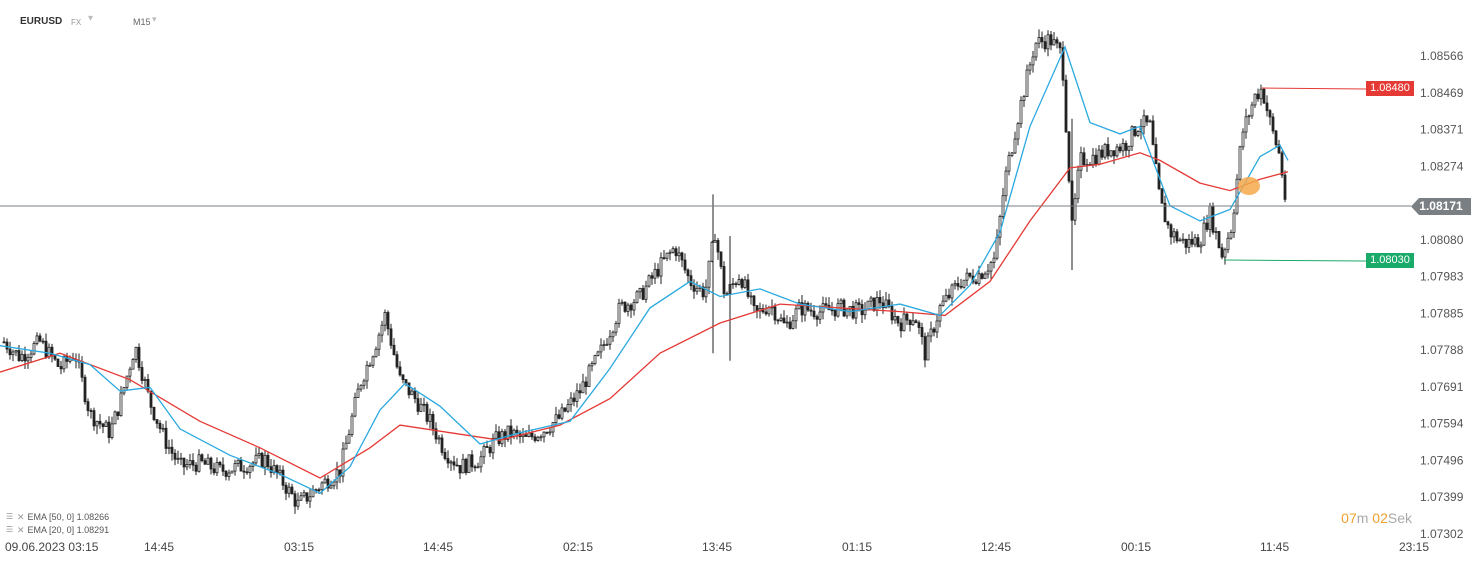 Image resolution: width=1482 pixels, height=564 pixels. Describe the element at coordinates (1314, 88) in the screenshot. I see `upper-level-line` at that location.